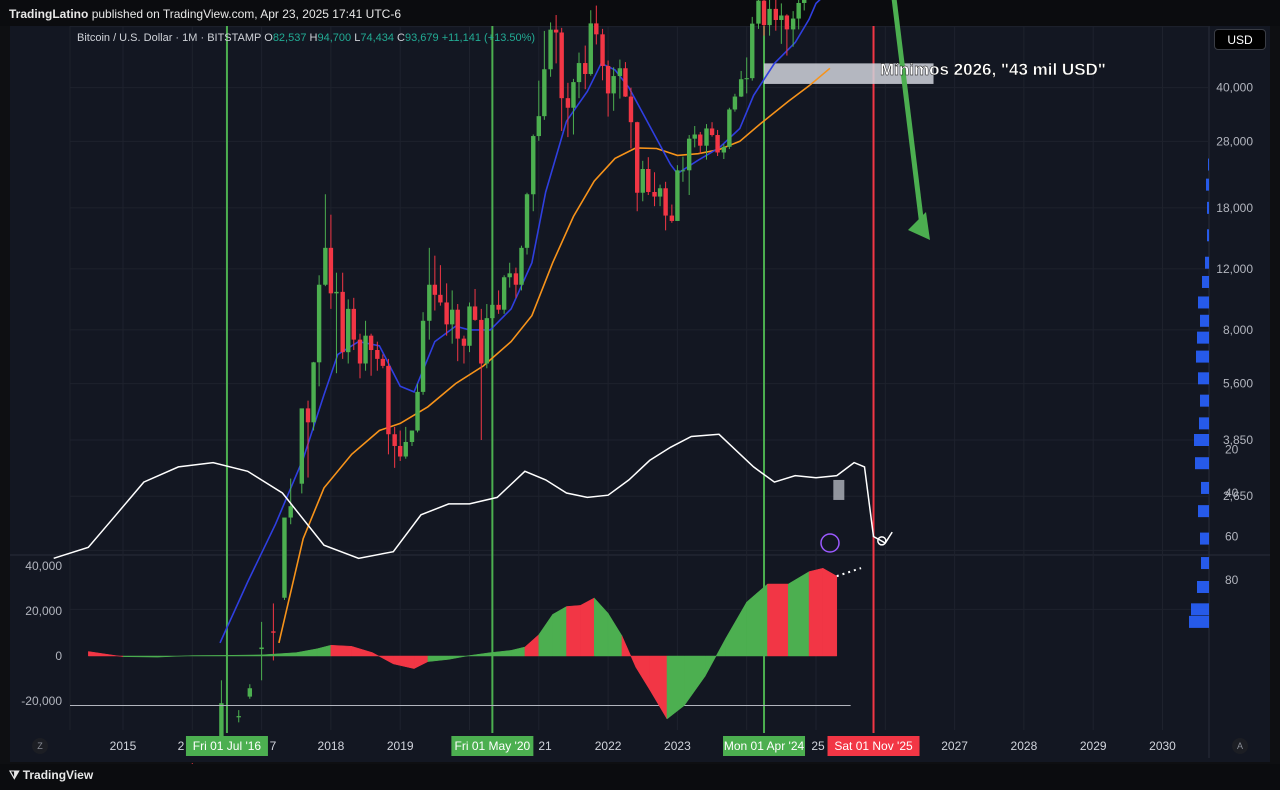 The width and height of the screenshot is (1280, 790). Describe the element at coordinates (1240, 746) in the screenshot. I see `auto-scale-button: A` at that location.